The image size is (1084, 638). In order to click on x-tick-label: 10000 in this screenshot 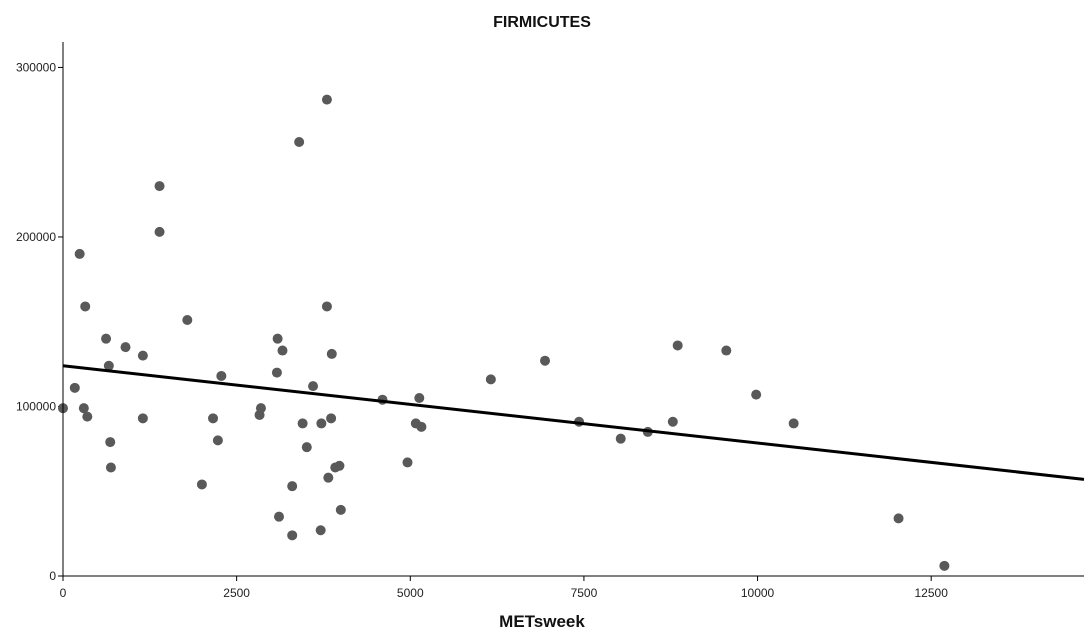, I will do `click(758, 593)`.